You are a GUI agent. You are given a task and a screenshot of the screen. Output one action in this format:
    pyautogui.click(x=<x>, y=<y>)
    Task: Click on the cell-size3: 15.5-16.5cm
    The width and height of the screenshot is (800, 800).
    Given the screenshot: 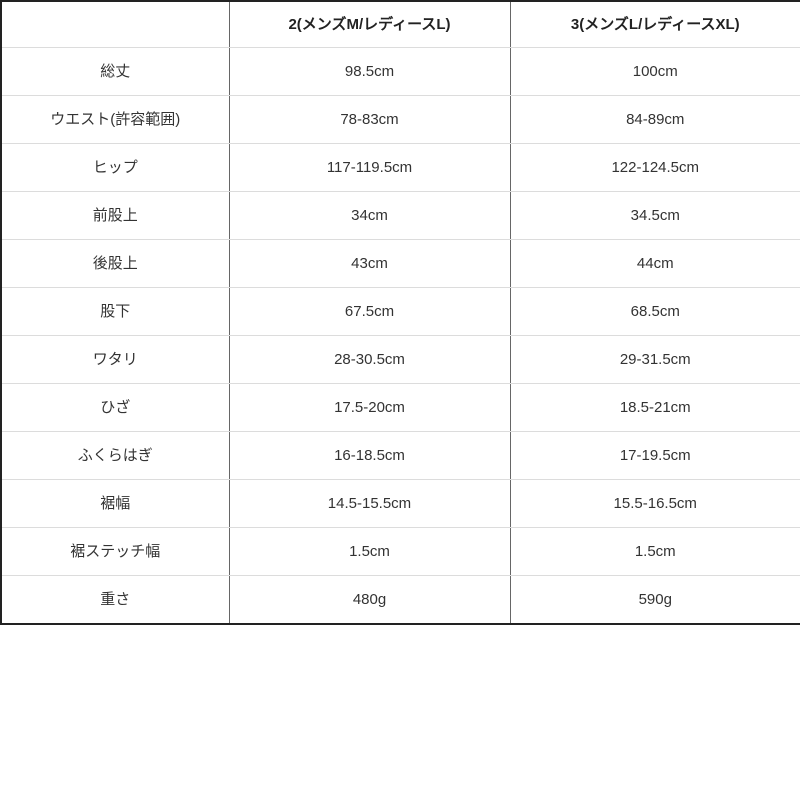 What is the action you would take?
    pyautogui.click(x=654, y=503)
    